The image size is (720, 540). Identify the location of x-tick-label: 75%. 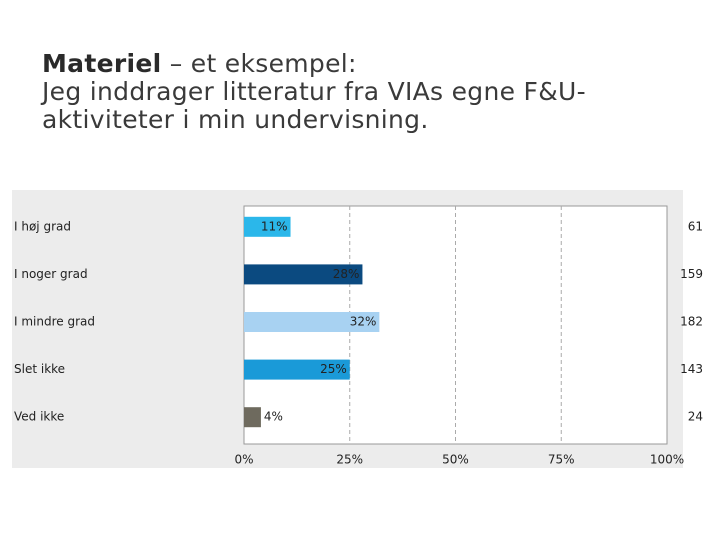
(561, 460).